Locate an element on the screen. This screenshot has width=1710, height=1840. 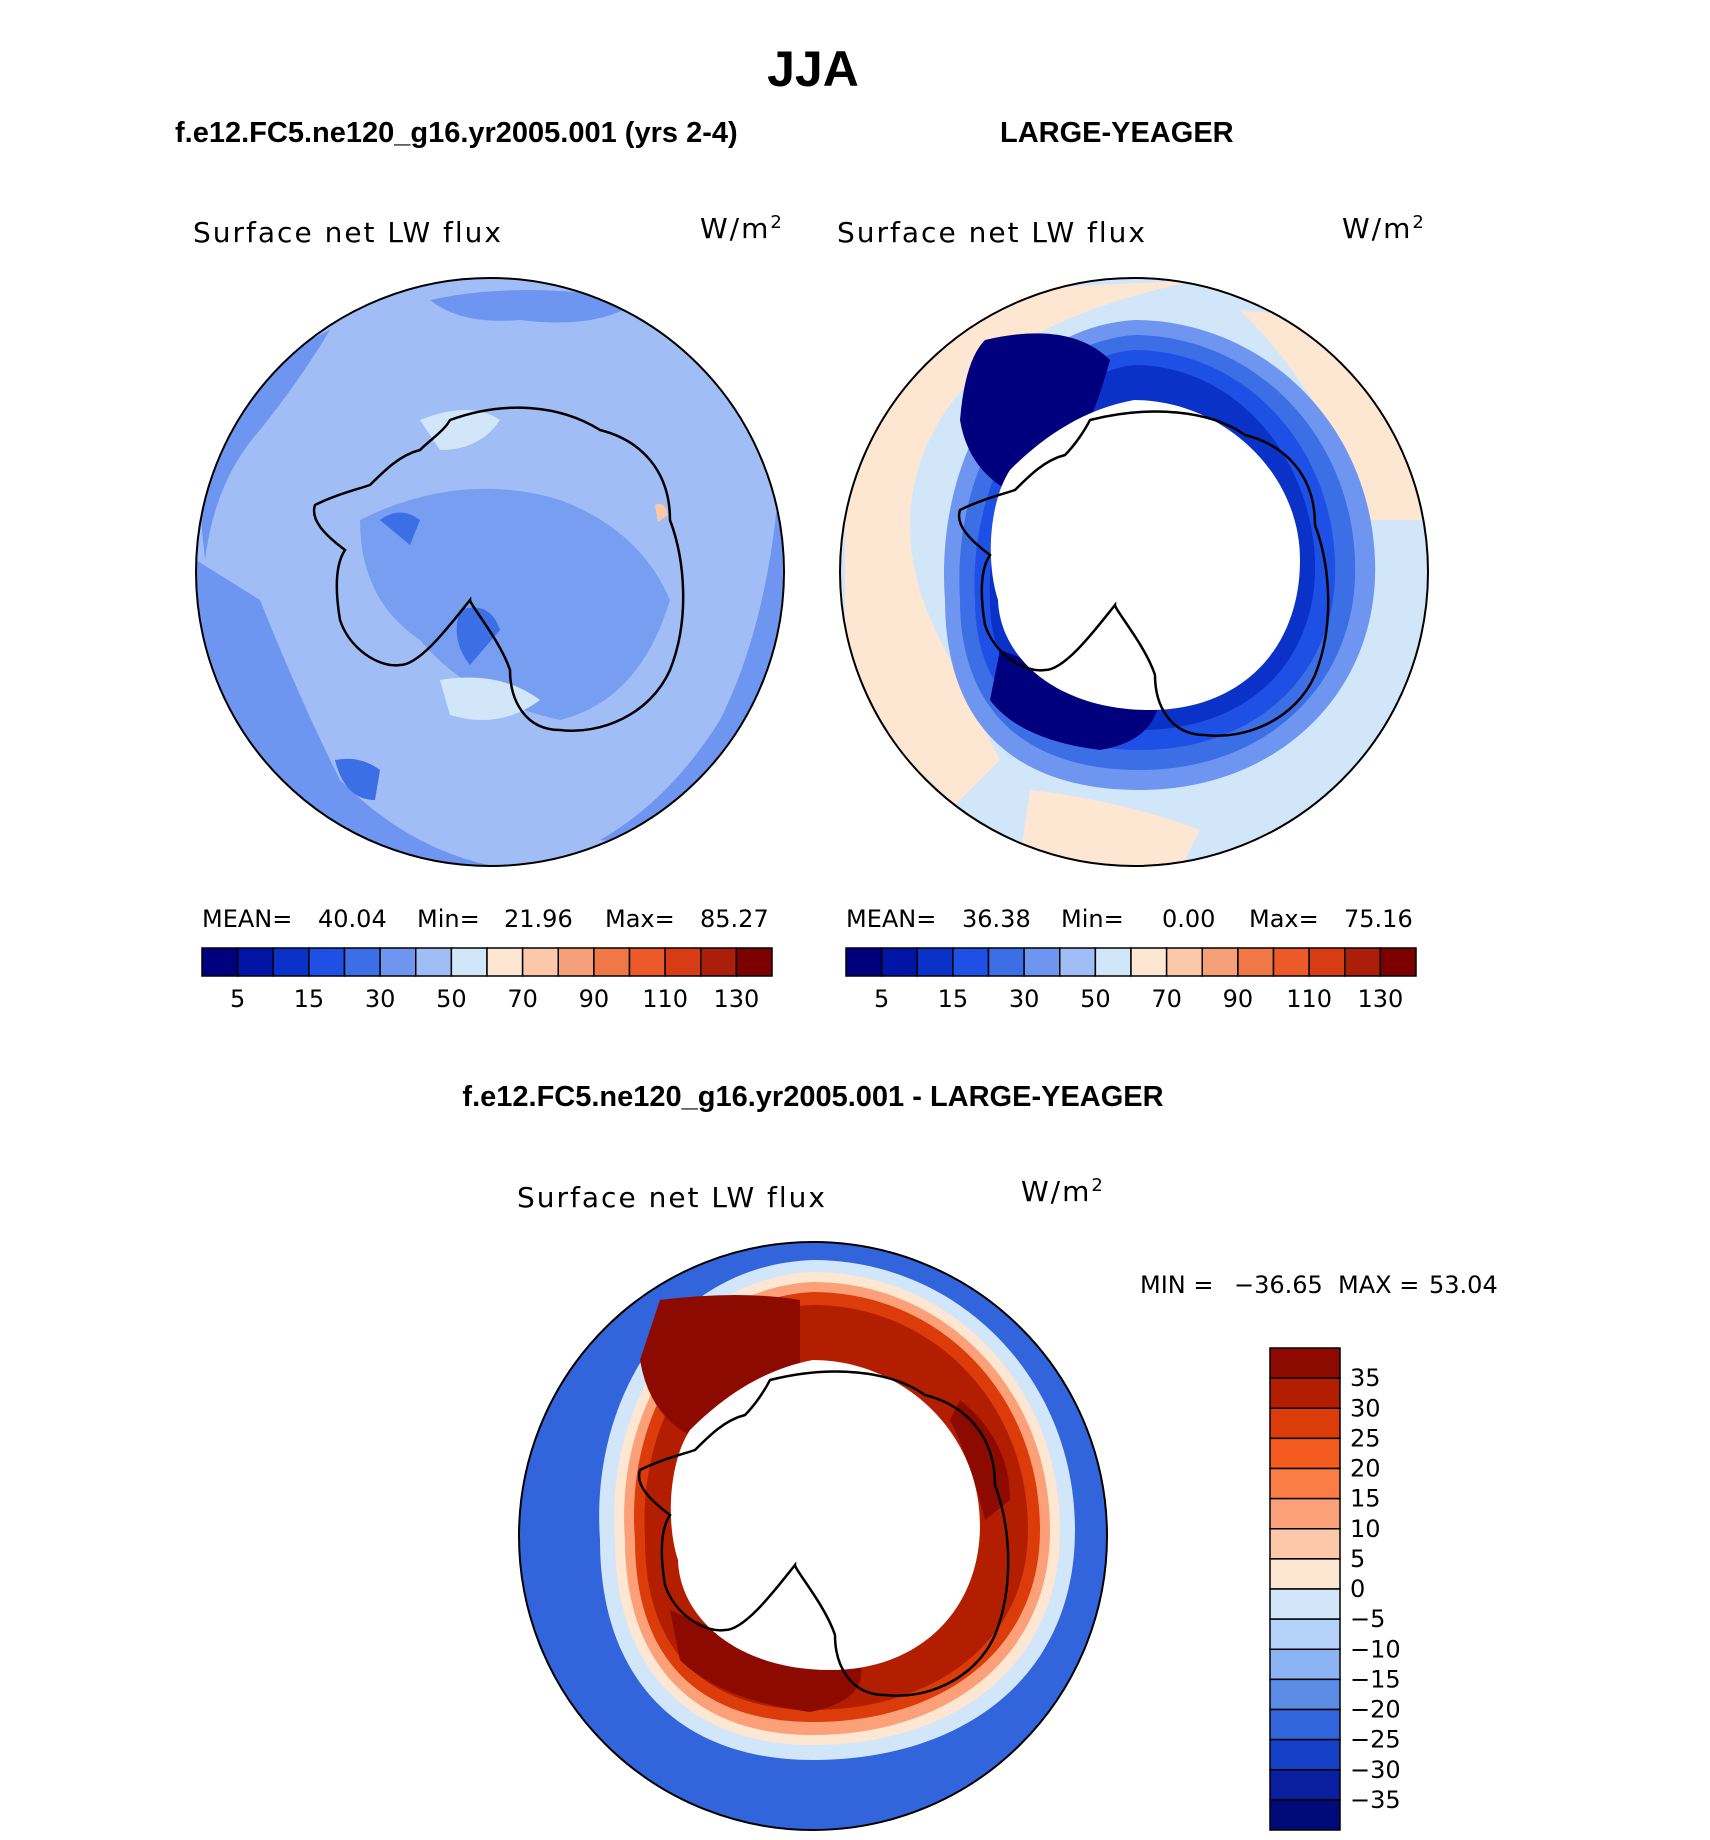
panel-model-colorbar-labels: 5 15 30 50 70 90 110 130 is located at coordinates (494, 999).